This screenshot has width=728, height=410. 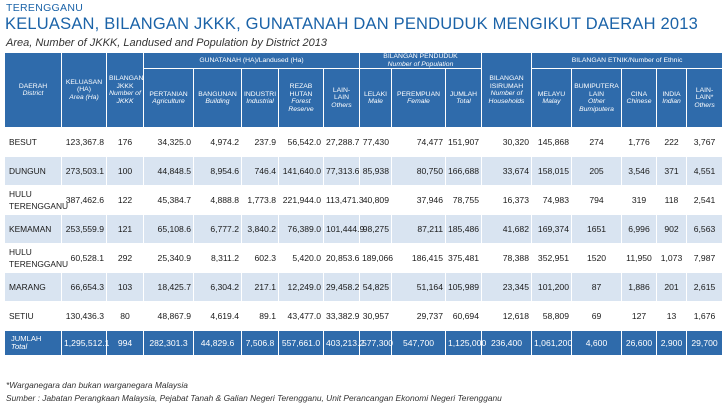 What do you see at coordinates (704, 316) in the screenshot?
I see `others-ethnic-cell: 1,676` at bounding box center [704, 316].